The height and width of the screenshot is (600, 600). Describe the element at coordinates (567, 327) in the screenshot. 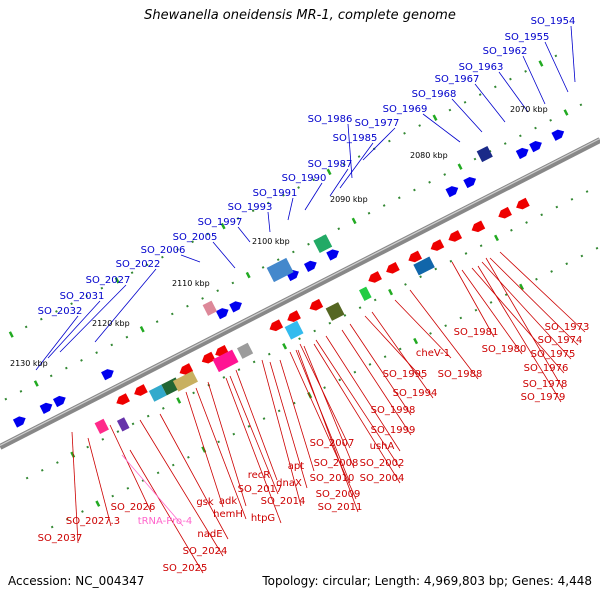

I see `reverse-gene-label: SO_1973` at that location.